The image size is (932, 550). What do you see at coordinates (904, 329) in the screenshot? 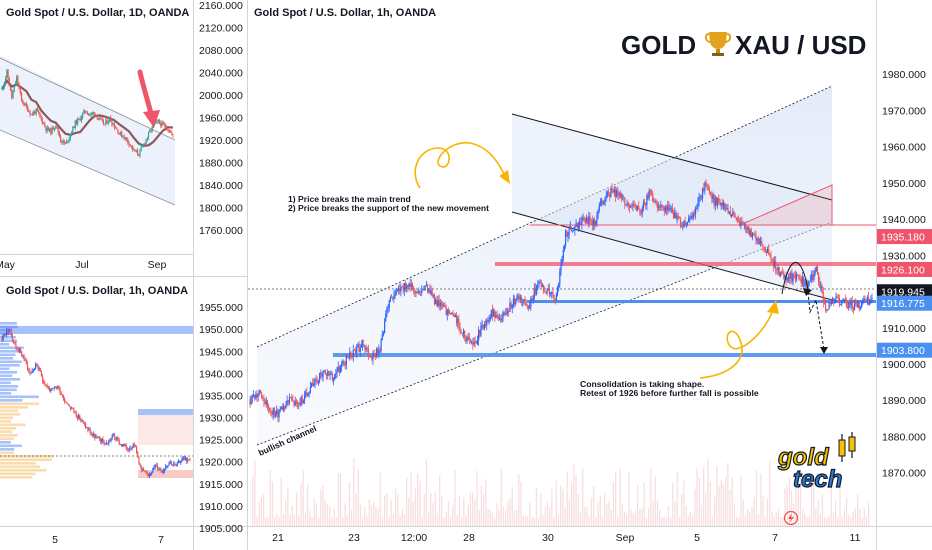
I see `price-tick-1910: 1910.000` at bounding box center [904, 329].